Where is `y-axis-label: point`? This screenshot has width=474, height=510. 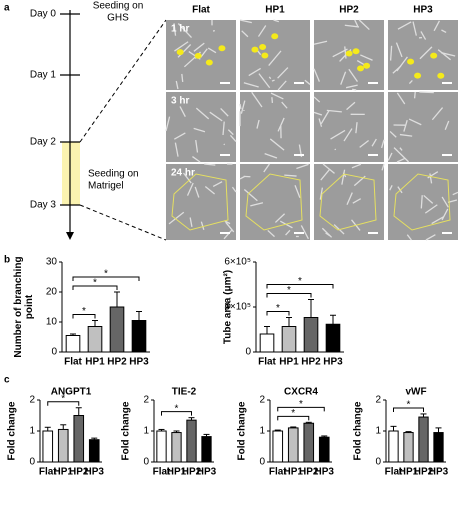
y-axis-label: point is located at coordinates (29, 306).